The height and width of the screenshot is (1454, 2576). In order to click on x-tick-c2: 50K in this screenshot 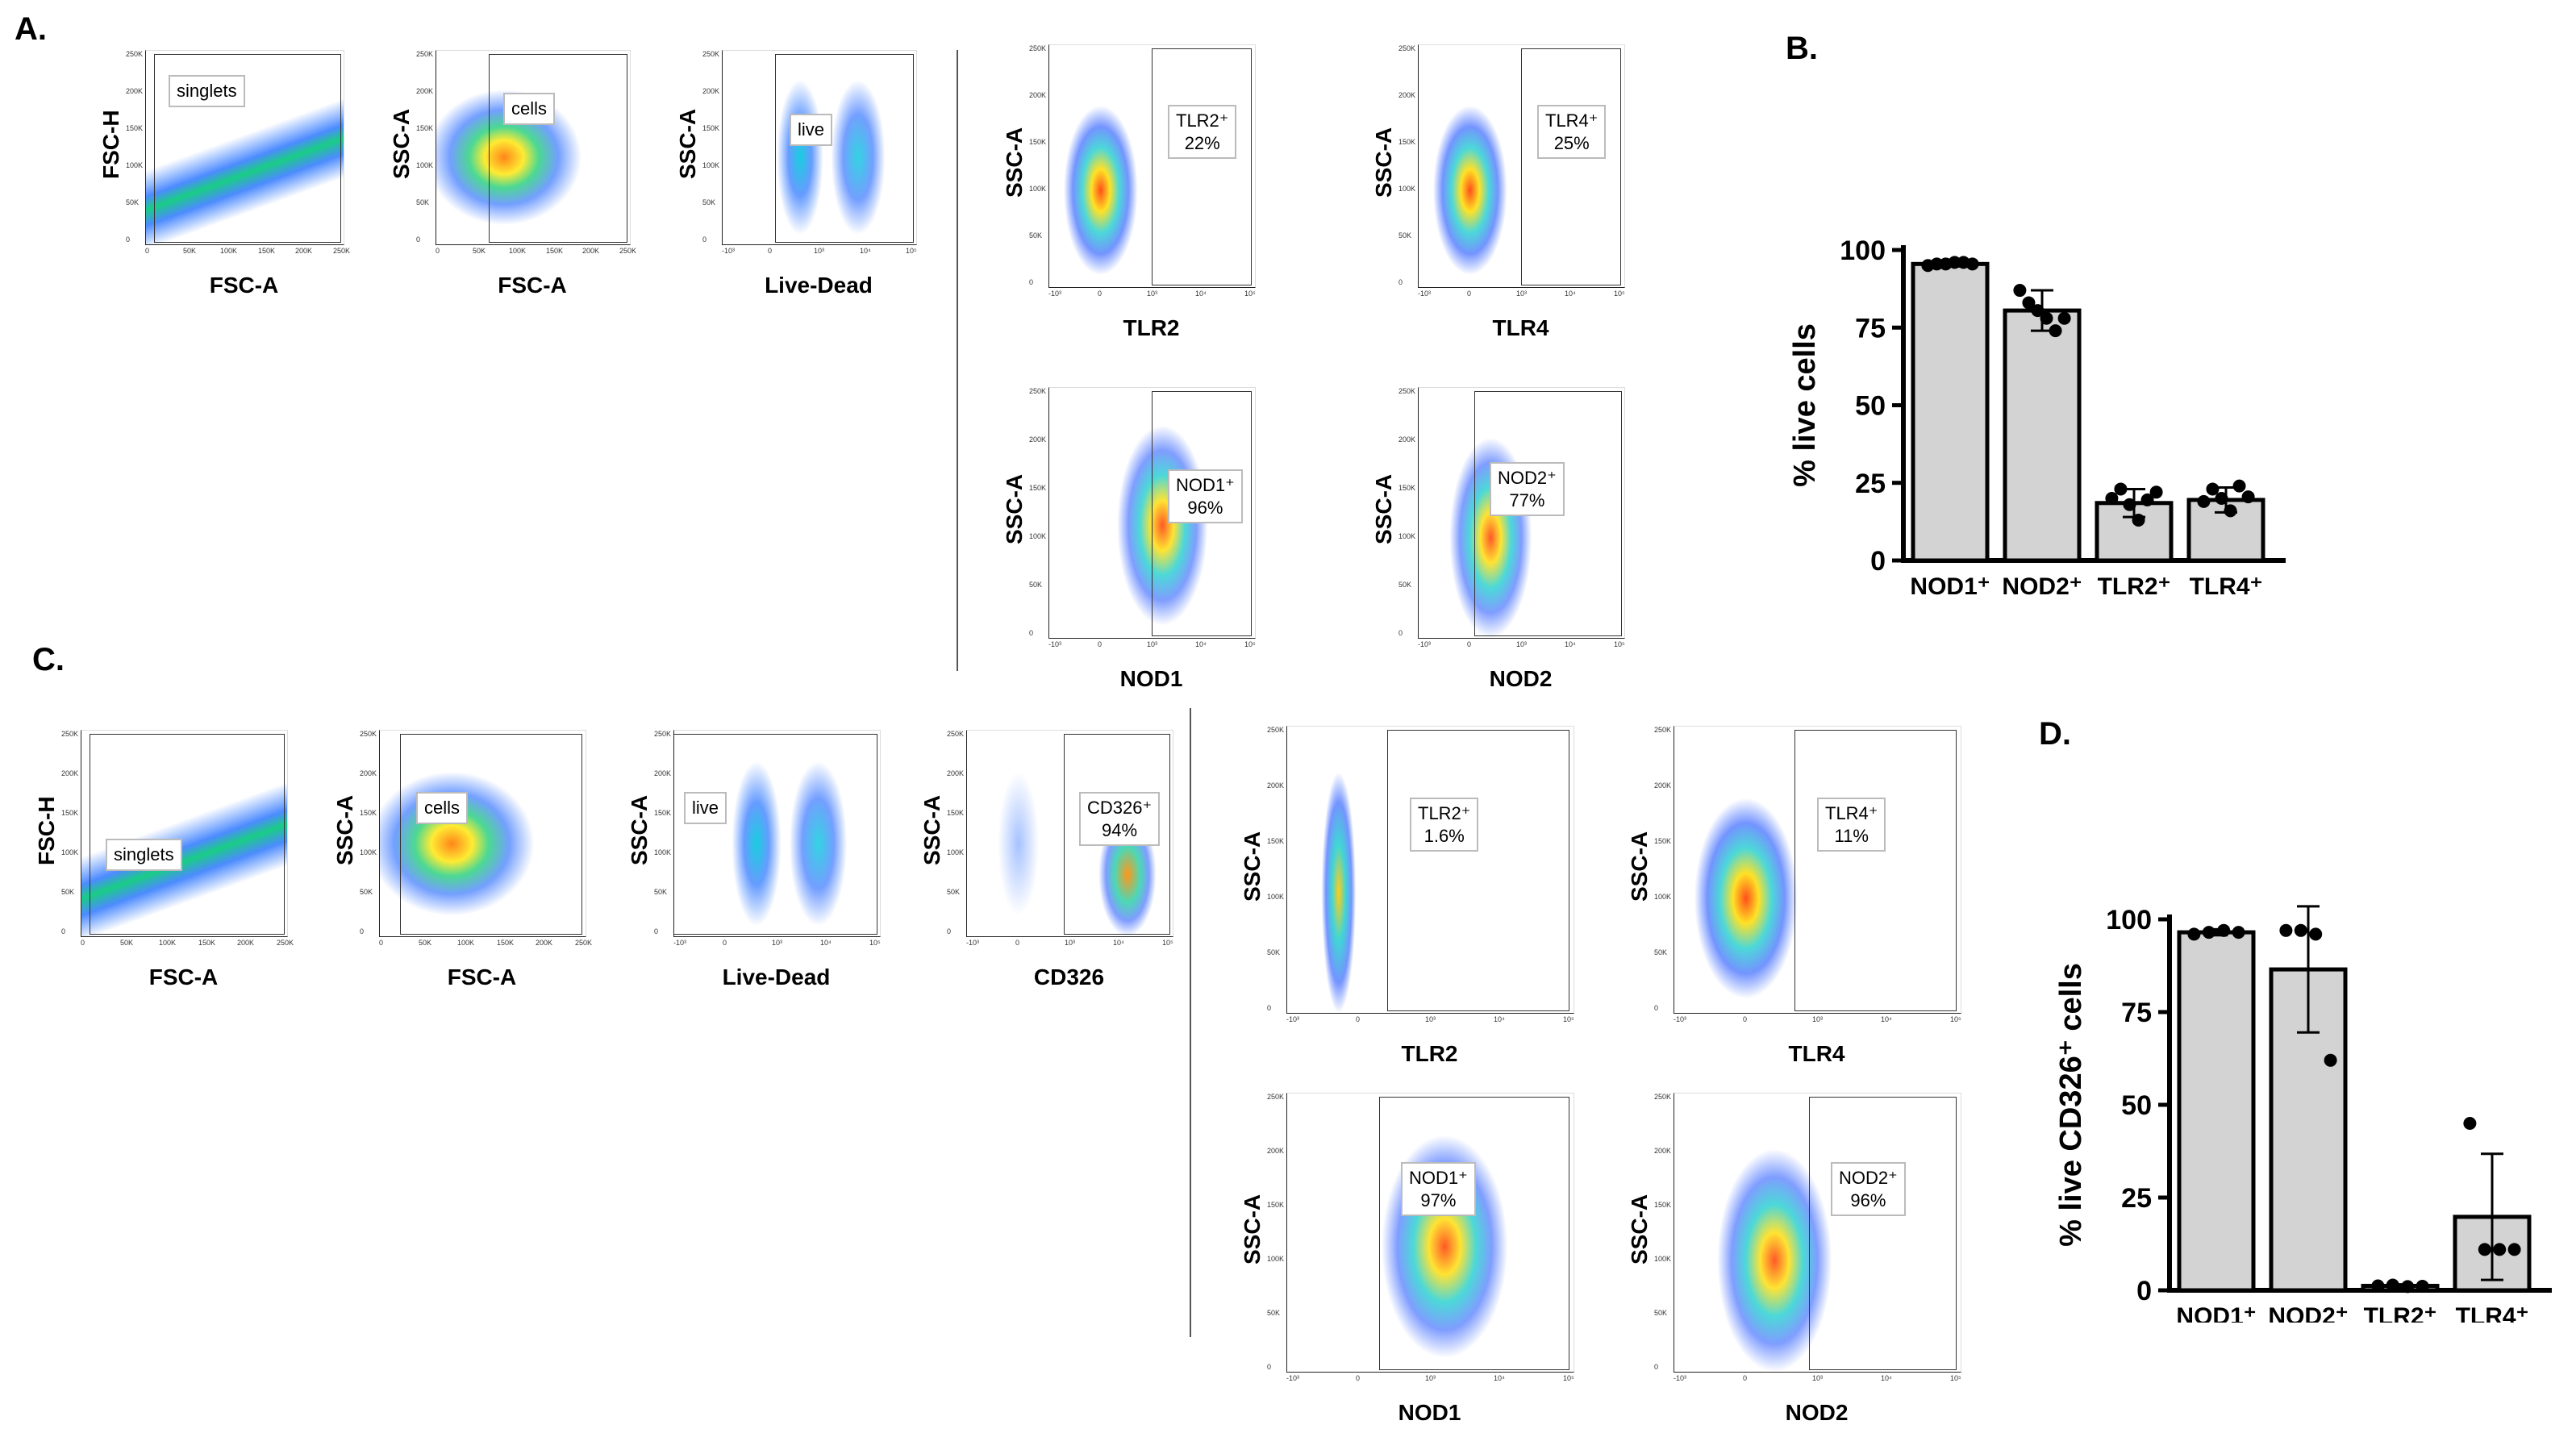, I will do `click(425, 943)`.